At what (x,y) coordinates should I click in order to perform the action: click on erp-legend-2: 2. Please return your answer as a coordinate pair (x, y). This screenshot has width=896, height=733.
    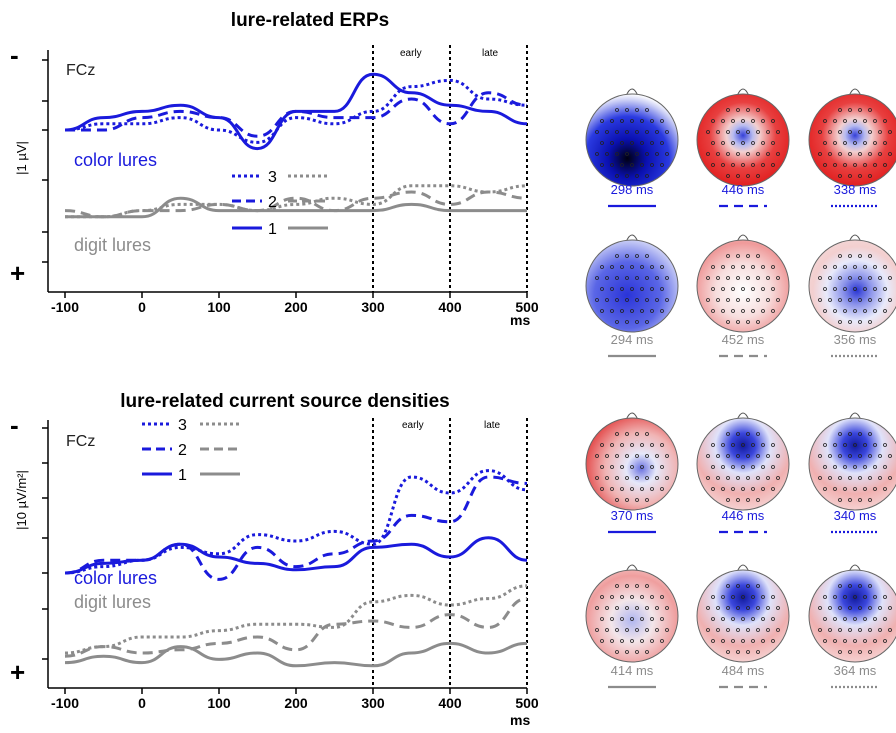
    Looking at the image, I should click on (272, 202).